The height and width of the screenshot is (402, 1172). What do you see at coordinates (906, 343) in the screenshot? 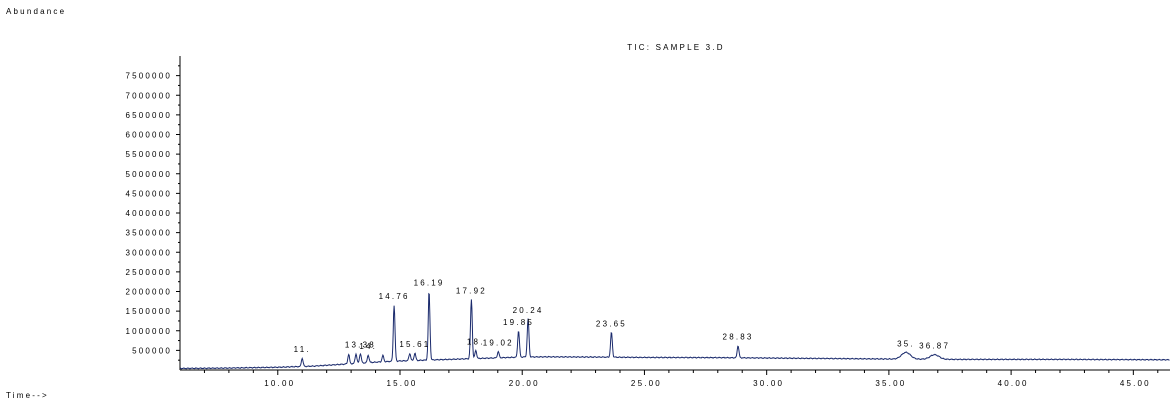
I see `peak-label: 35.` at bounding box center [906, 343].